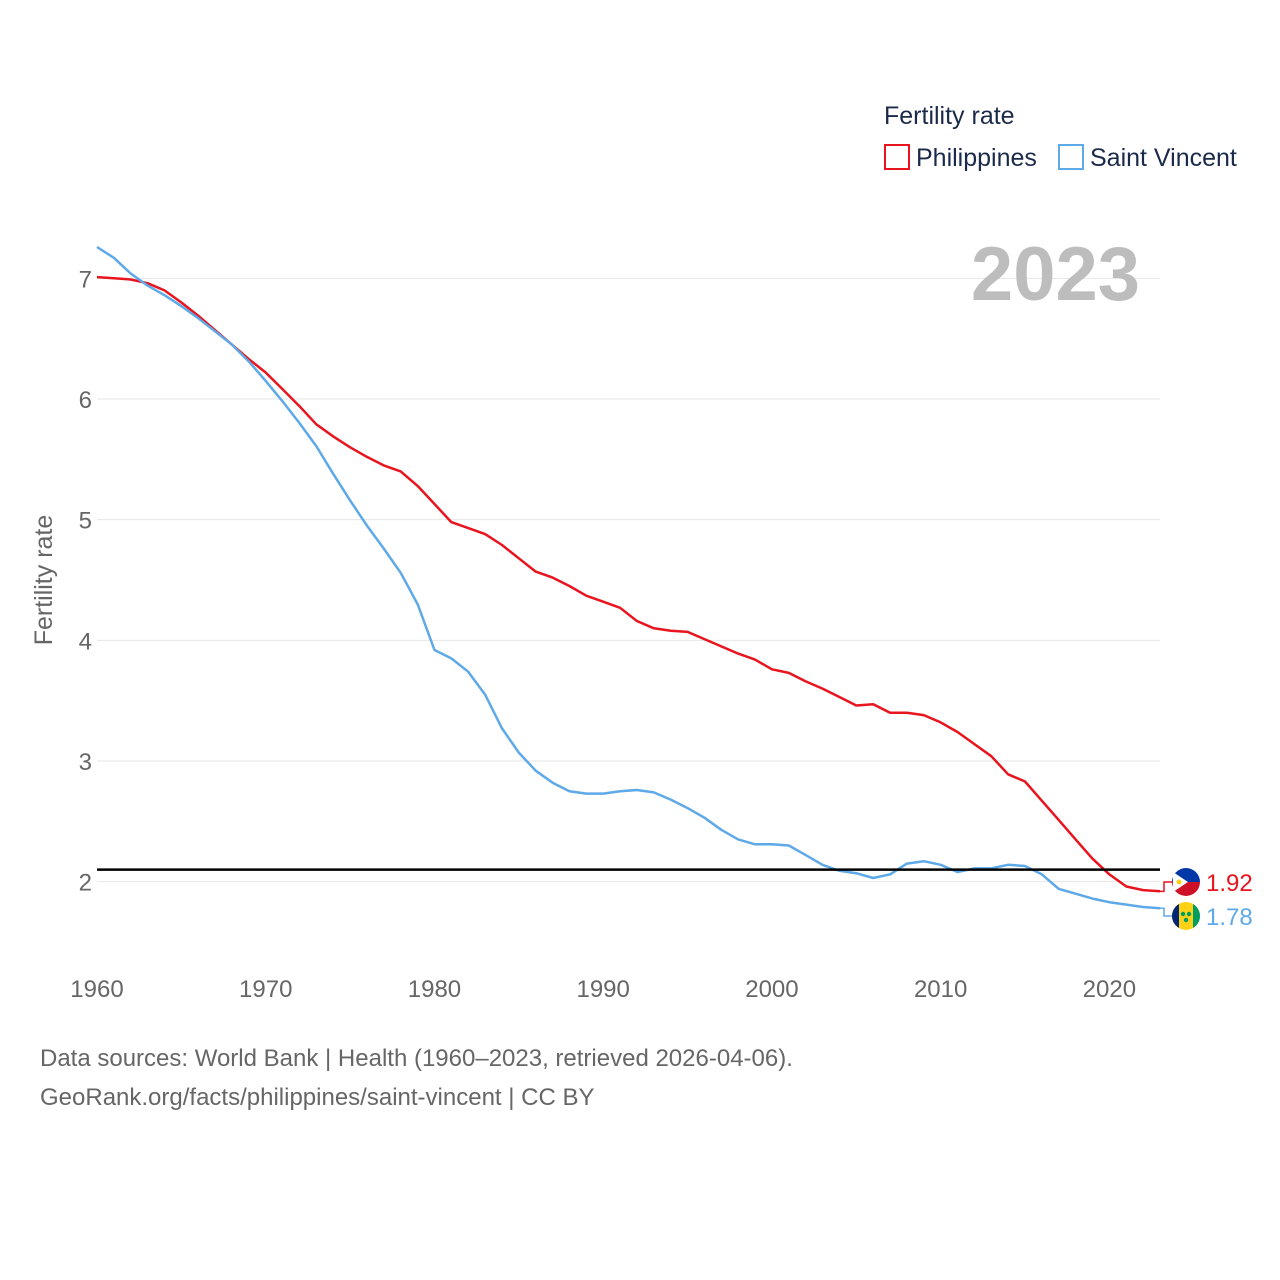 Image resolution: width=1280 pixels, height=1280 pixels. I want to click on end-marker-philippines: 1.92, so click(1206, 882).